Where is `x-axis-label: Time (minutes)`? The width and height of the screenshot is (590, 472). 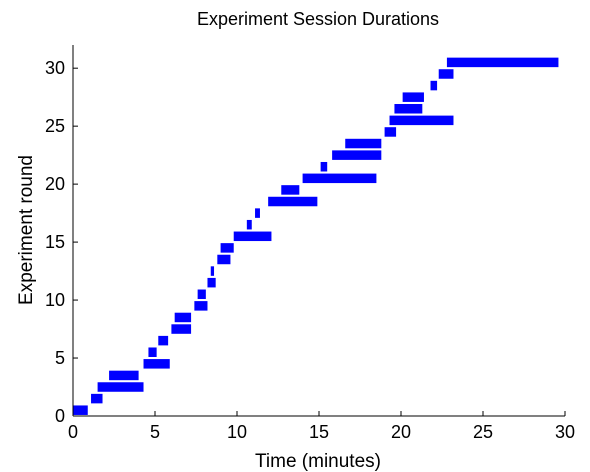 x-axis-label: Time (minutes) is located at coordinates (318, 461).